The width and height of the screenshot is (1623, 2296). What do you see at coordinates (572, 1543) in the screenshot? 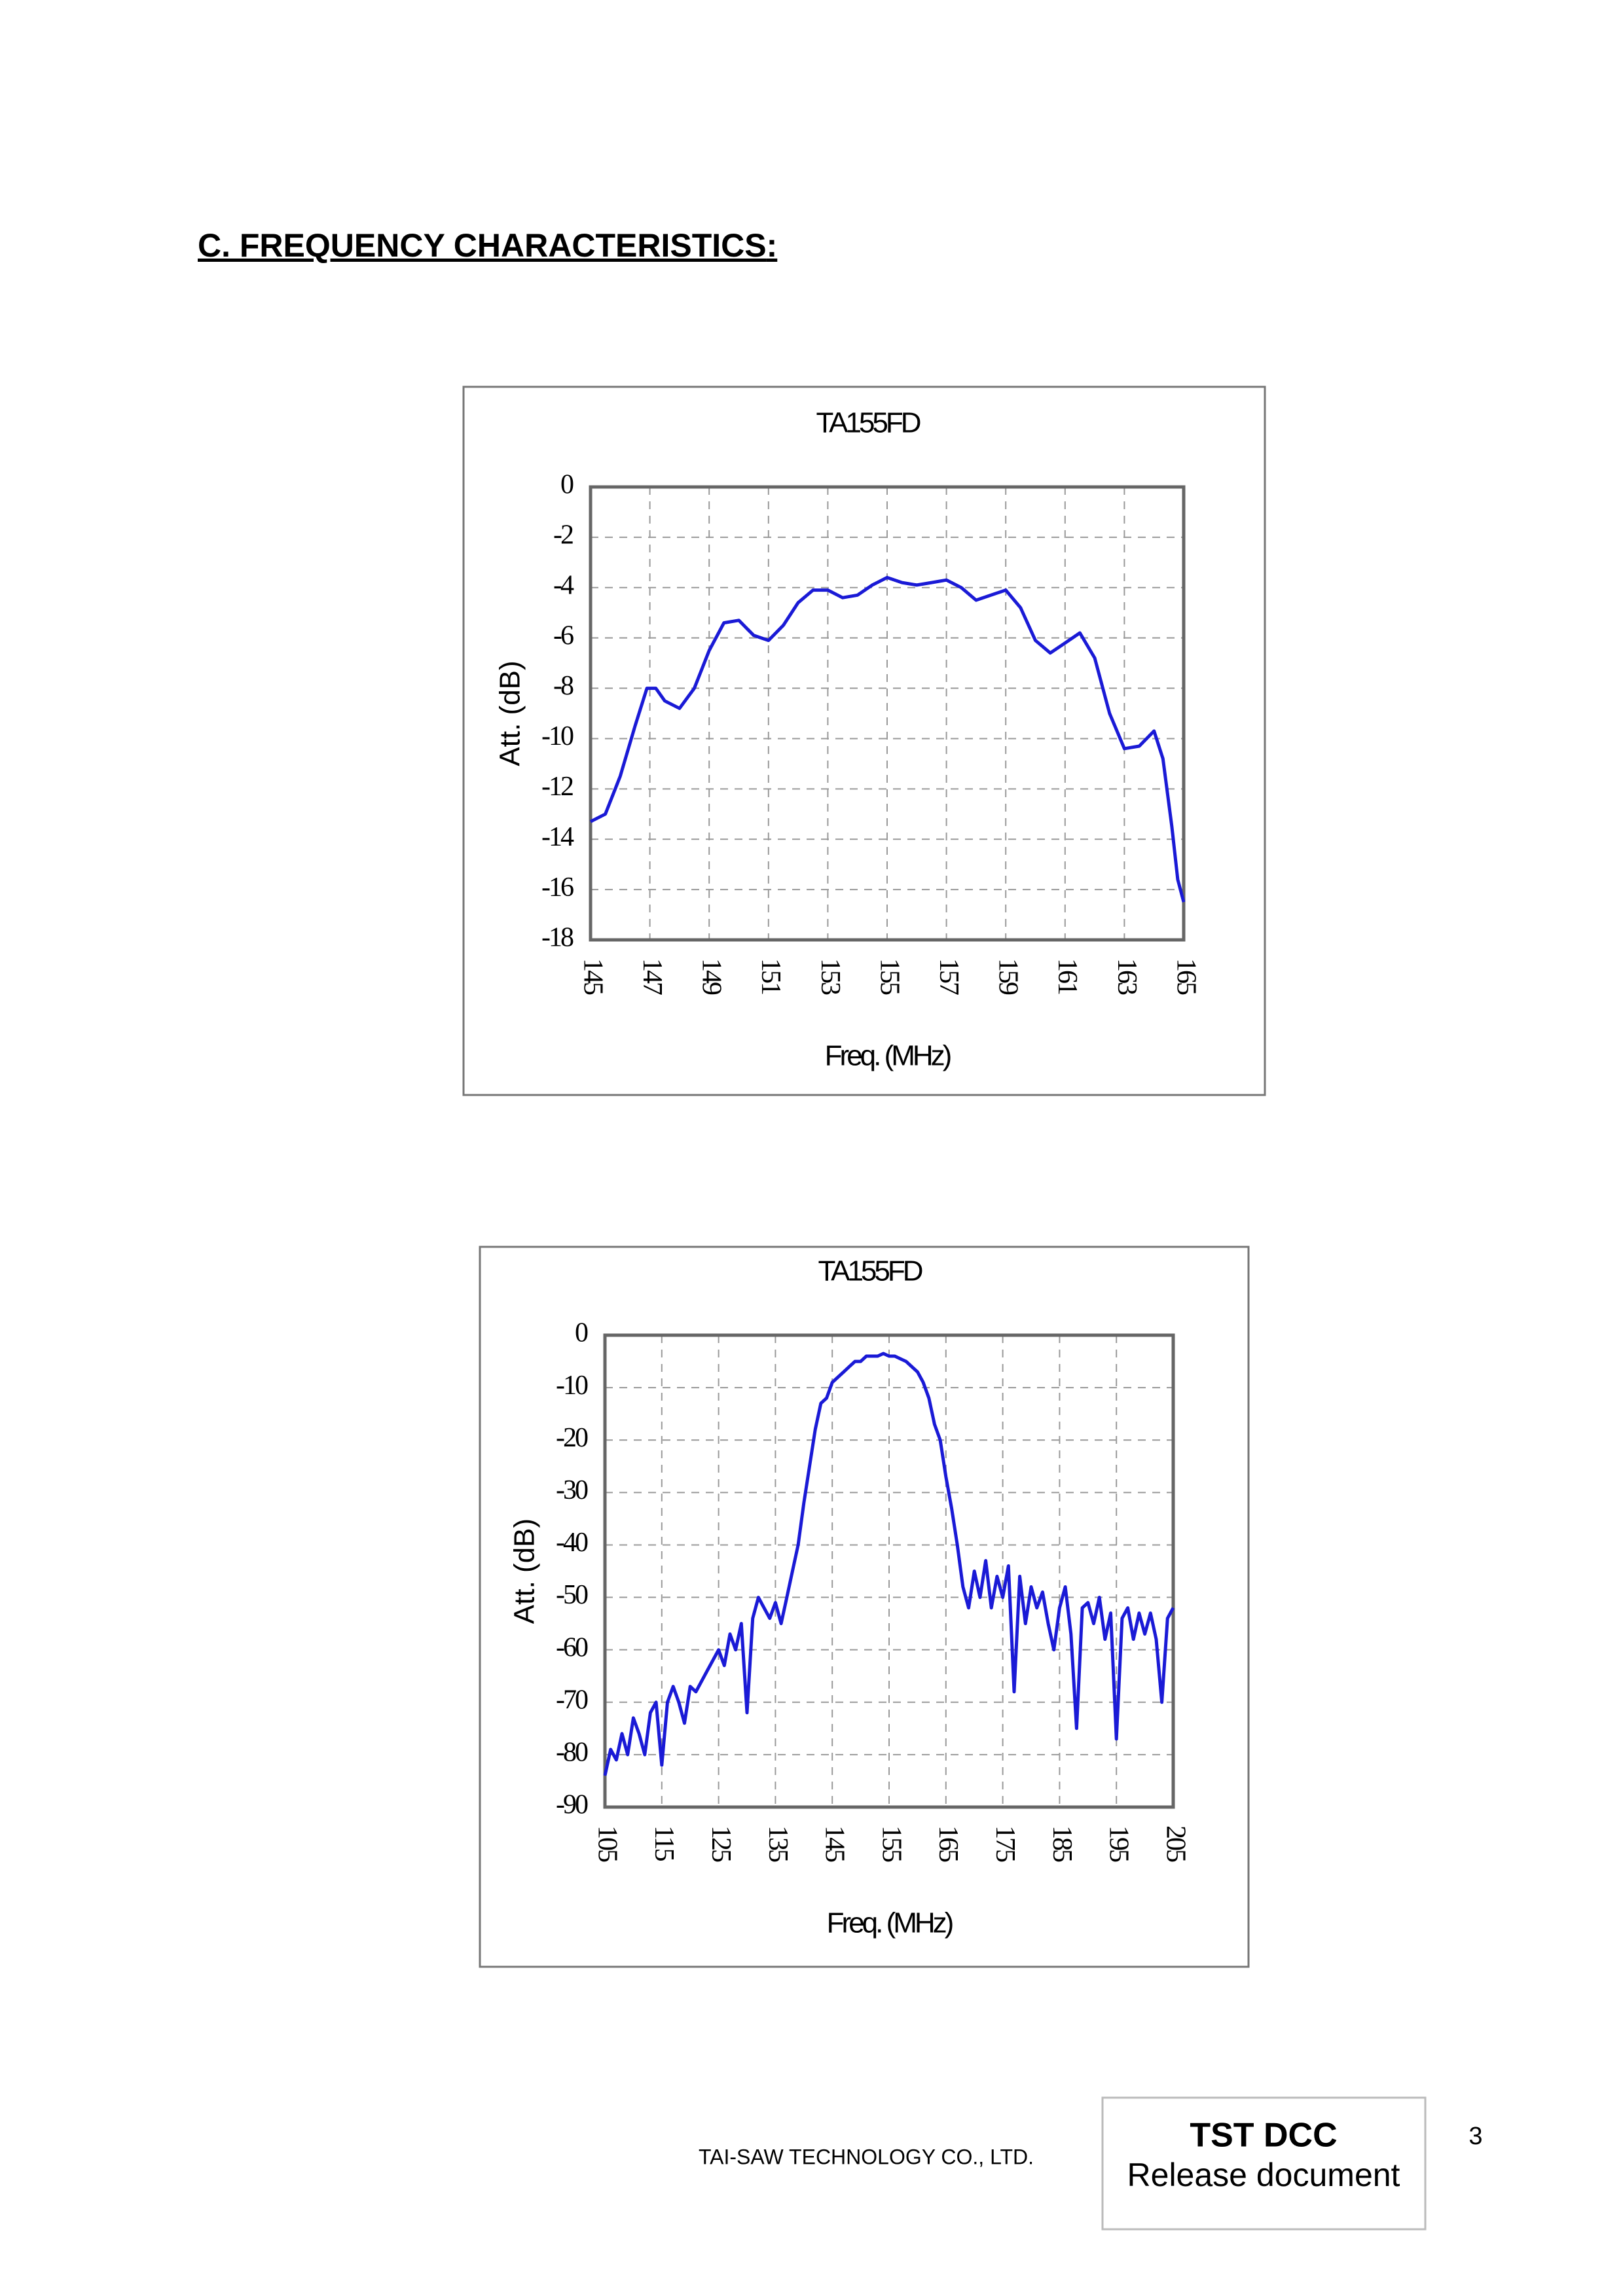
I see `y-tick-label: -40` at bounding box center [572, 1543].